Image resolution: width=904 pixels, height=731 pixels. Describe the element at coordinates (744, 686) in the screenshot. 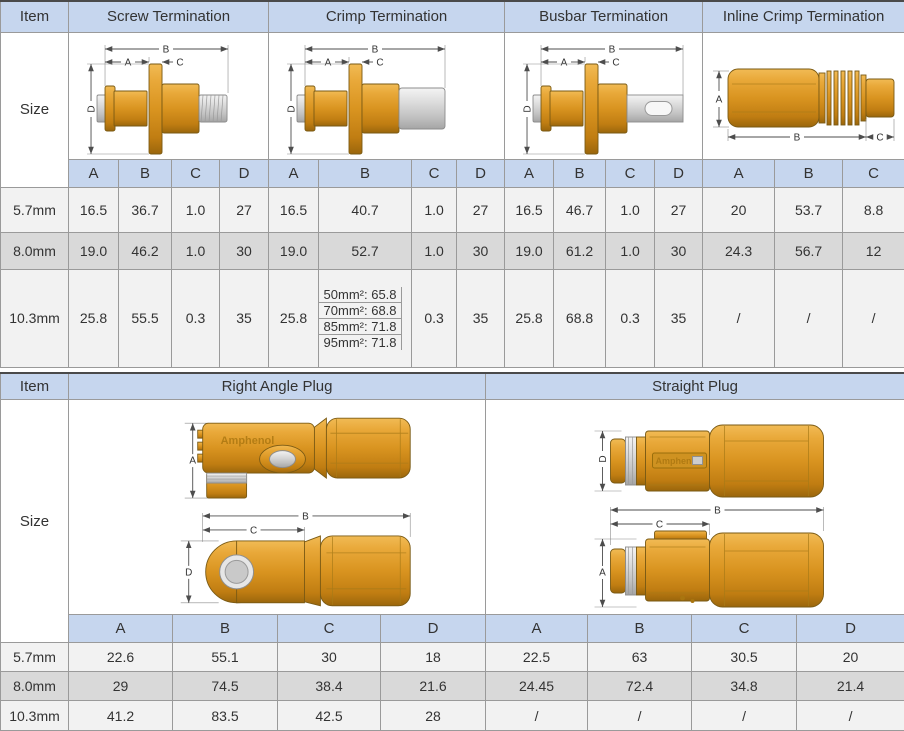

I see `value-cell: 34.8` at that location.